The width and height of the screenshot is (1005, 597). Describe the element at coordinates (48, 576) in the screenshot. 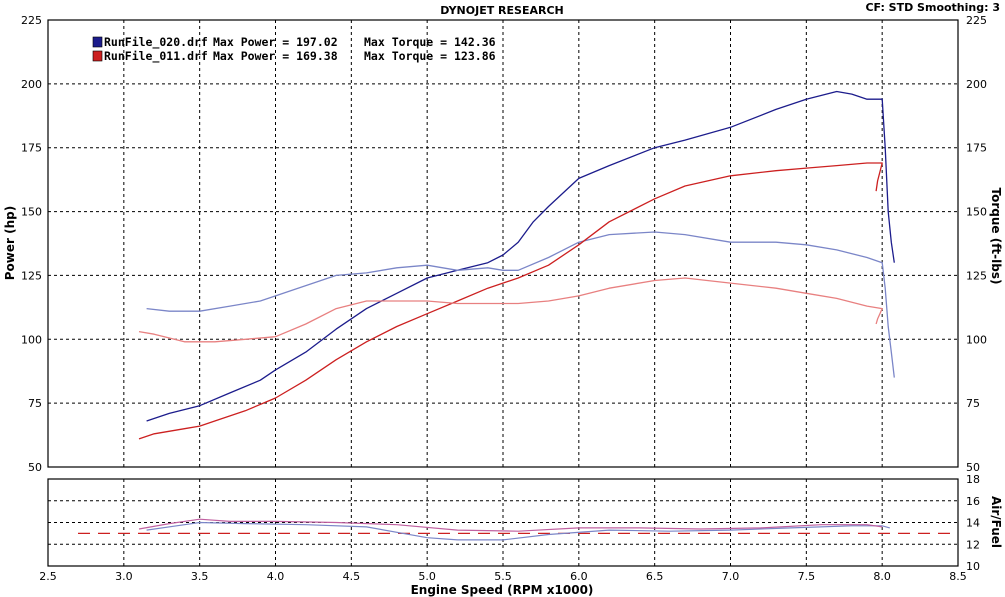

I see `x-tick: 2.5` at that location.